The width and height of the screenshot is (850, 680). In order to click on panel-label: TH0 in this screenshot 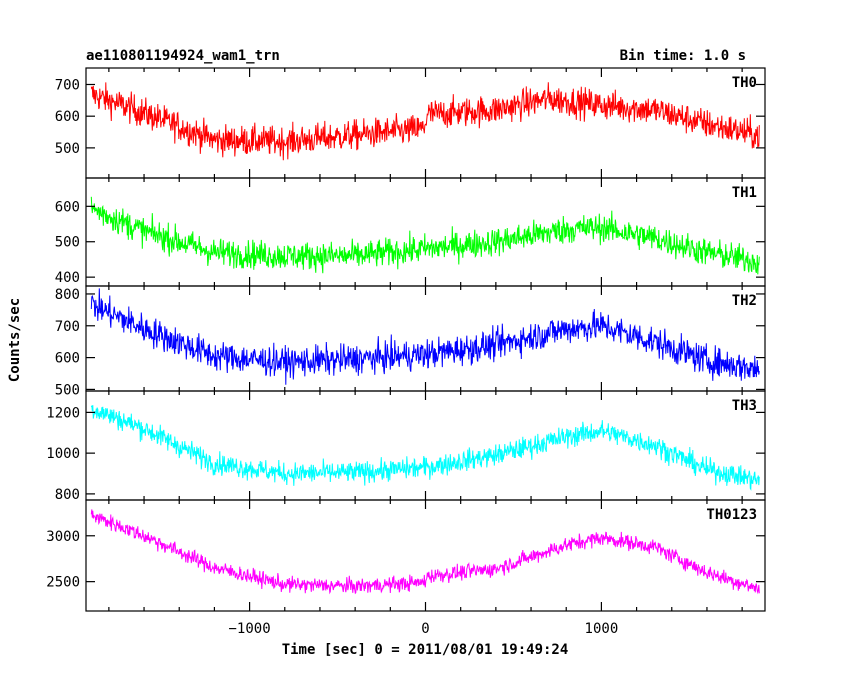, I will do `click(744, 83)`.